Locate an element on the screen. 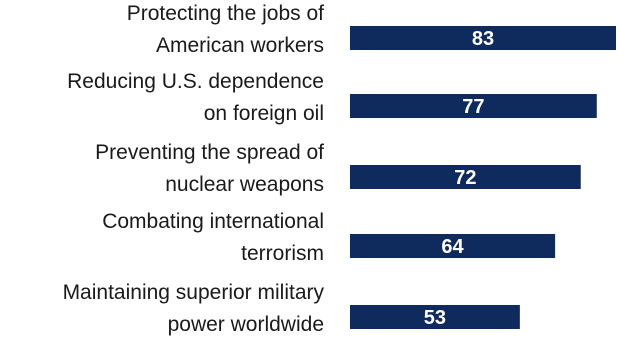  bar-value-label: 72 is located at coordinates (465, 178).